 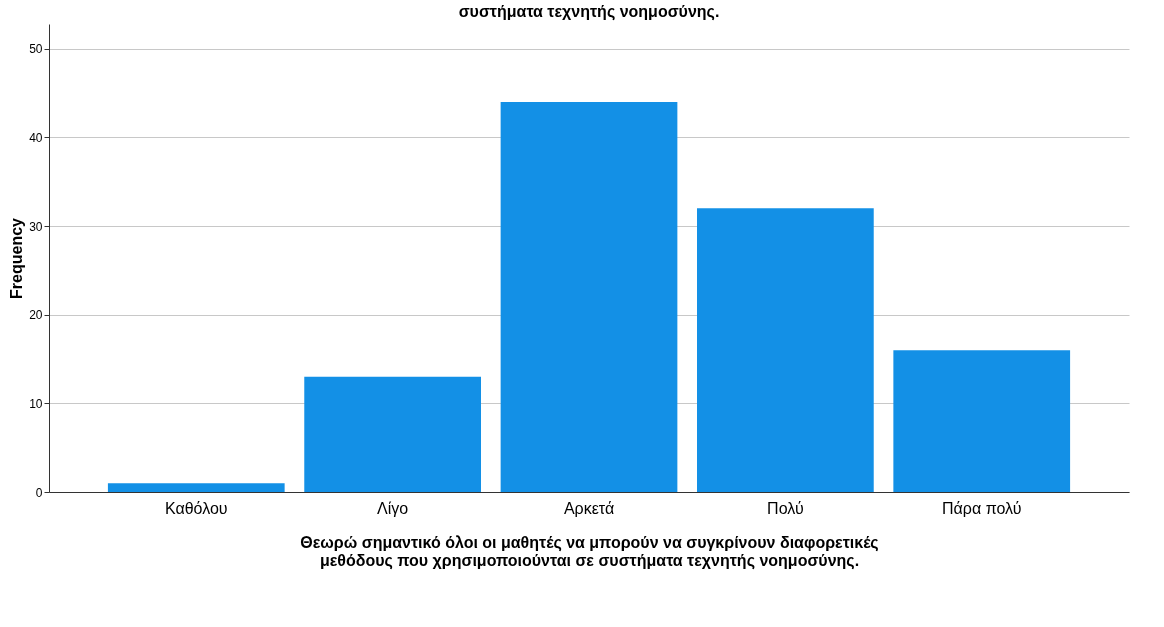 I want to click on x-tick-label: Λίγο, so click(x=393, y=508).